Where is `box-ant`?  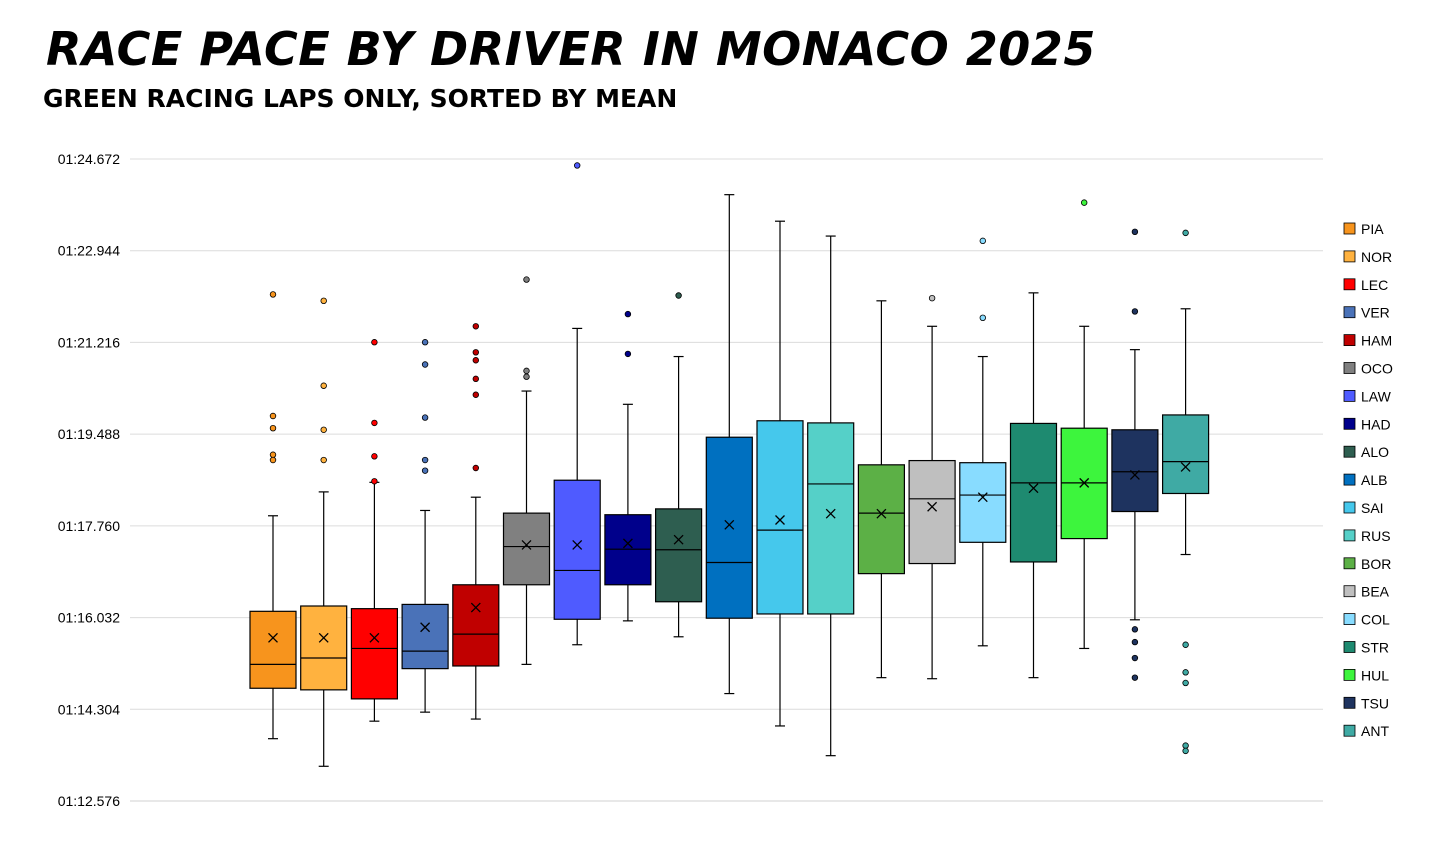 box-ant is located at coordinates (1185, 492).